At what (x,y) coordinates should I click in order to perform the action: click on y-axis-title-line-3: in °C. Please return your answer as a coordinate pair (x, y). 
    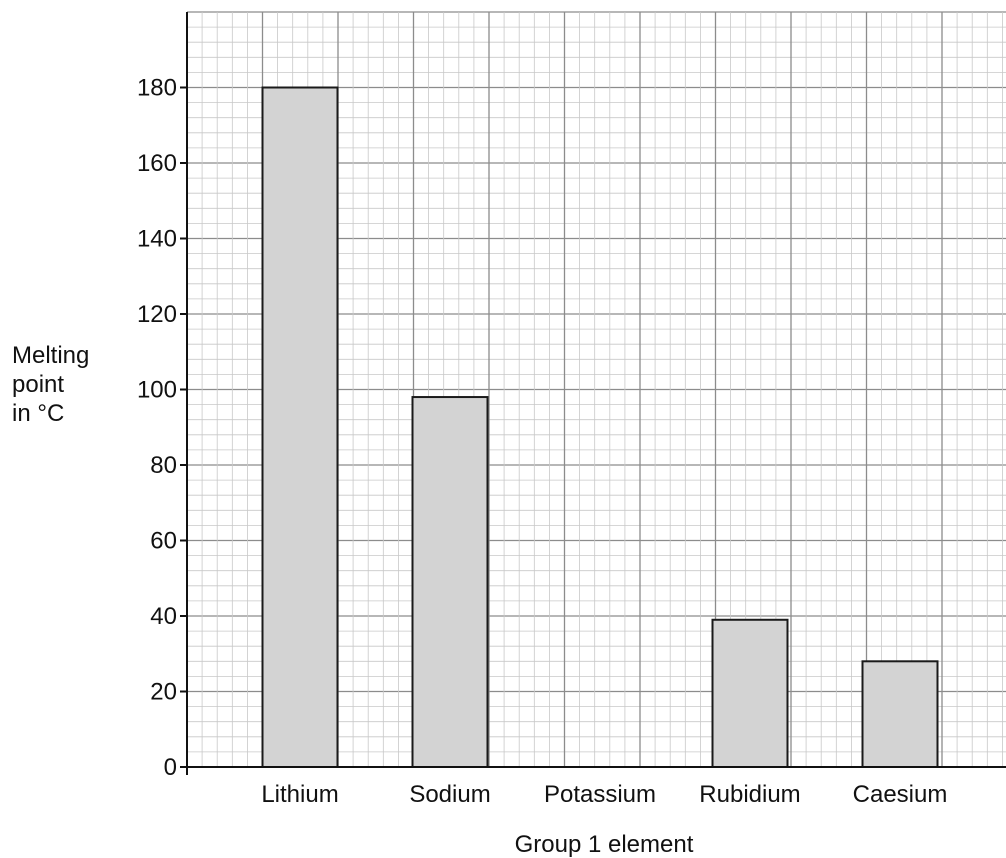
    Looking at the image, I should click on (38, 413).